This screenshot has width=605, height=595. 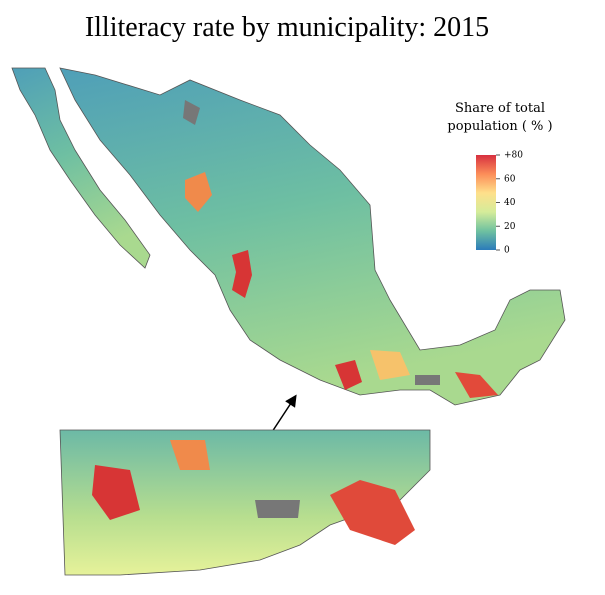 What do you see at coordinates (510, 227) in the screenshot?
I see `colorbar-tick-label: 20` at bounding box center [510, 227].